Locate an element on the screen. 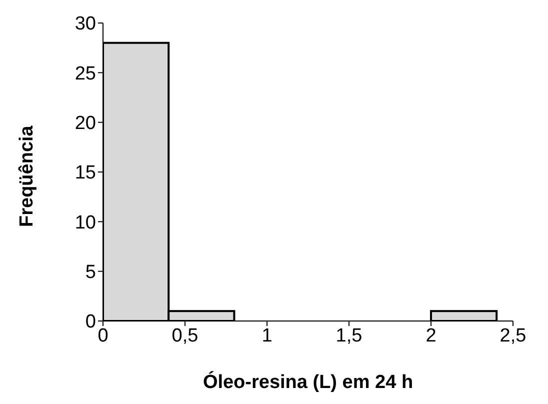  x-axis-title: Óleo-resina (L) em 24 h is located at coordinates (308, 382).